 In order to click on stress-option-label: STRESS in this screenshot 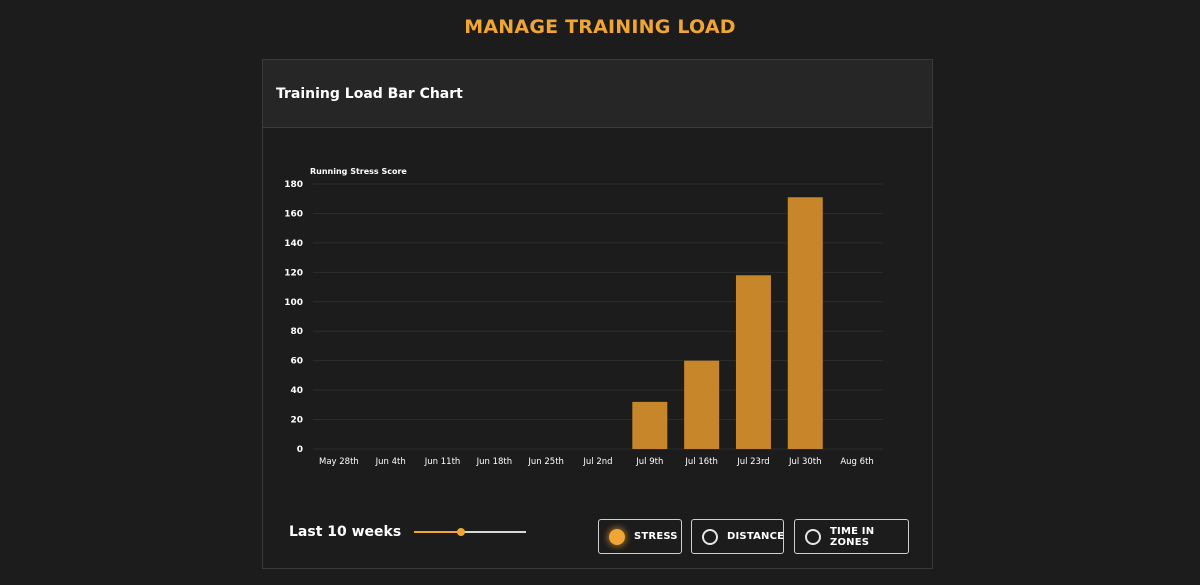, I will do `click(656, 536)`.